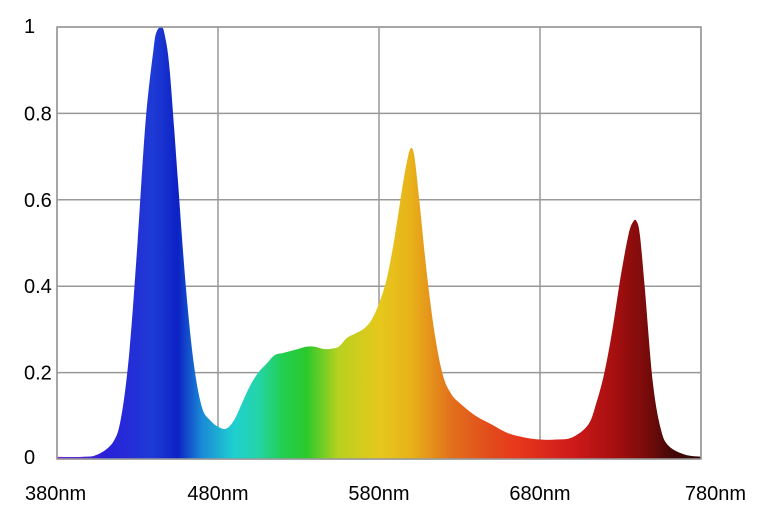 The width and height of the screenshot is (768, 526). Describe the element at coordinates (378, 494) in the screenshot. I see `x-tick-label: 580nm` at that location.